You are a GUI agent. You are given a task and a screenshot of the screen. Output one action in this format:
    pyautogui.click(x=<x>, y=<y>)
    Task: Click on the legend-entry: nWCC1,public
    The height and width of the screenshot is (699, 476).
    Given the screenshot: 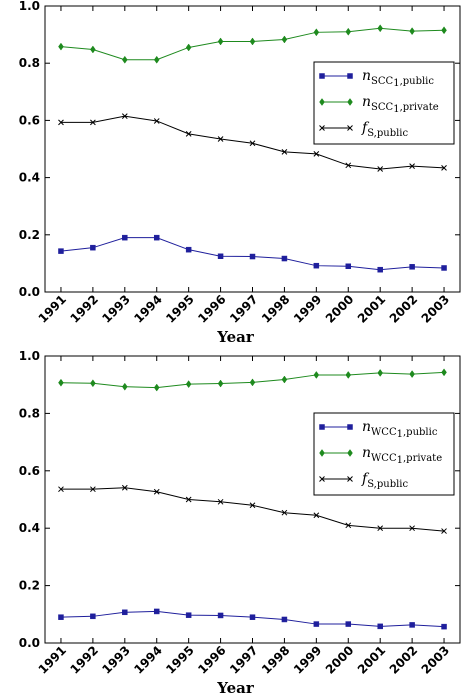 What is the action you would take?
    pyautogui.click(x=400, y=429)
    